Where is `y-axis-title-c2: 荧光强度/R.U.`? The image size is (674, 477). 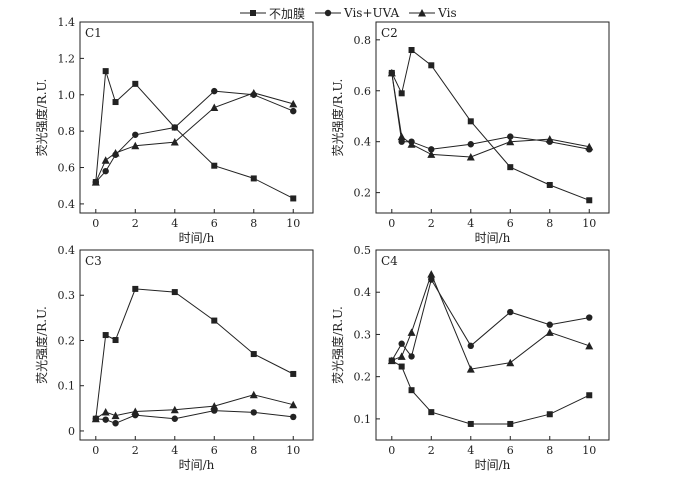 y-axis-title-c2: 荧光强度/R.U. is located at coordinates (337, 118).